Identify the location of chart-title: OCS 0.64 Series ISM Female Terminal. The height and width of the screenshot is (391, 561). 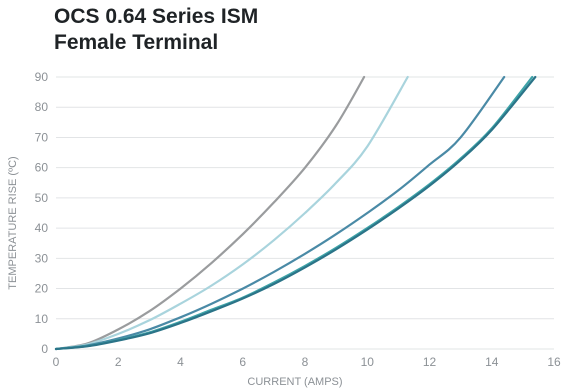
(156, 30).